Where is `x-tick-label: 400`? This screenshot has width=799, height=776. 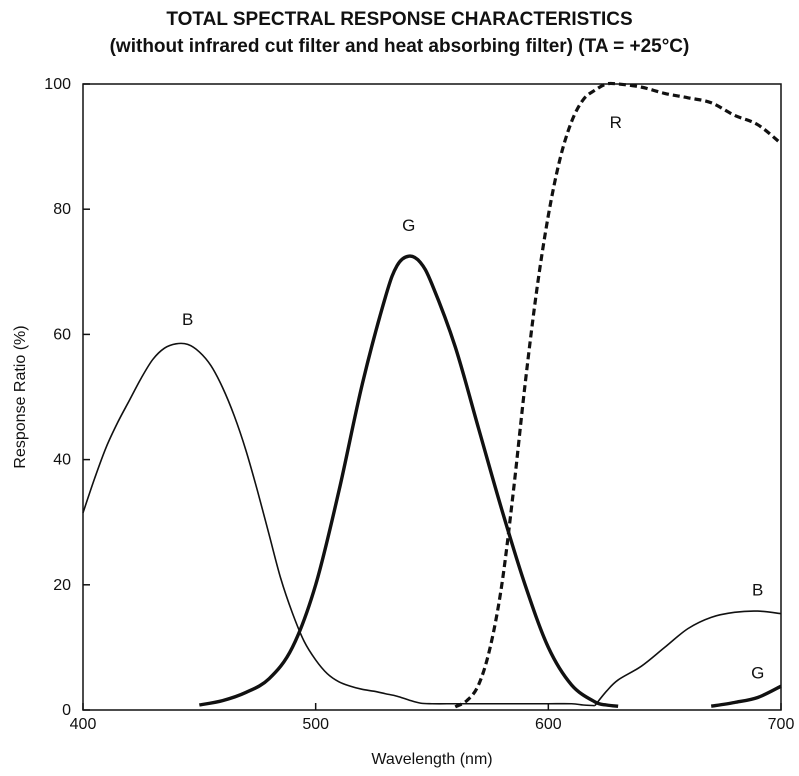
x-tick-label: 400 is located at coordinates (83, 724).